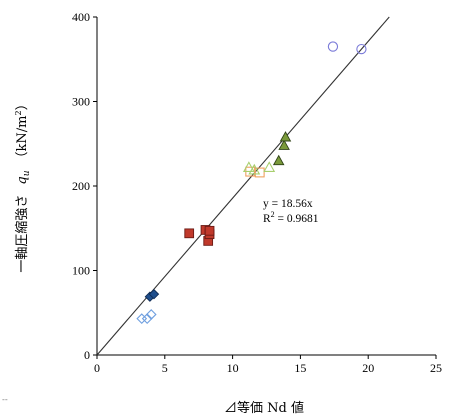 This screenshot has width=449, height=418. What do you see at coordinates (436, 368) in the screenshot?
I see `x-tick-label: 25` at bounding box center [436, 368].